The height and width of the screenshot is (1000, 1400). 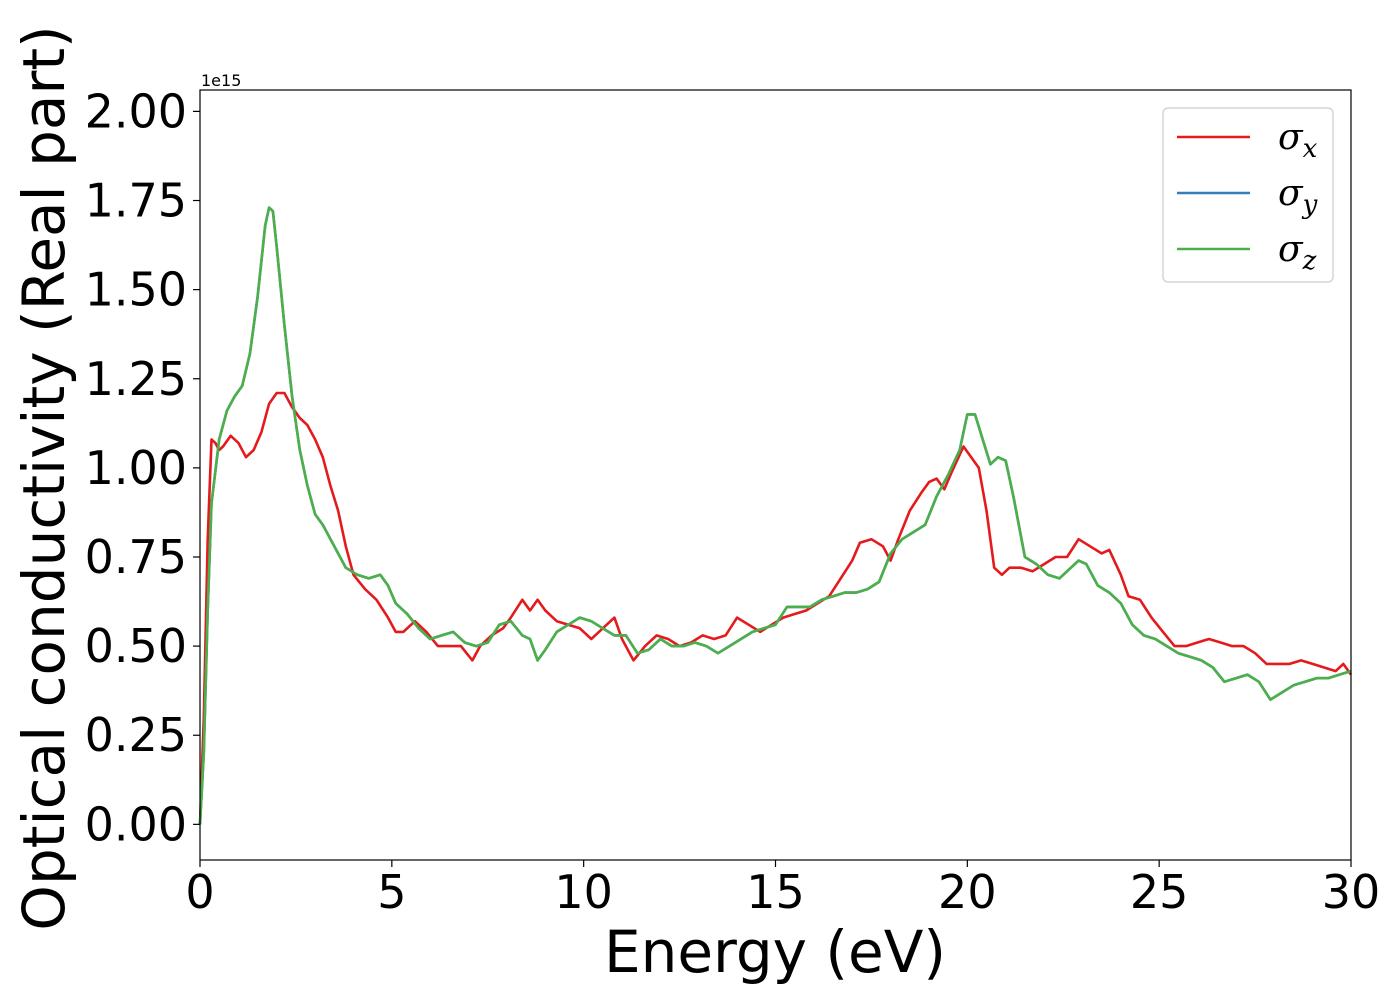 I want to click on x-tick-label: 15, so click(x=775, y=892).